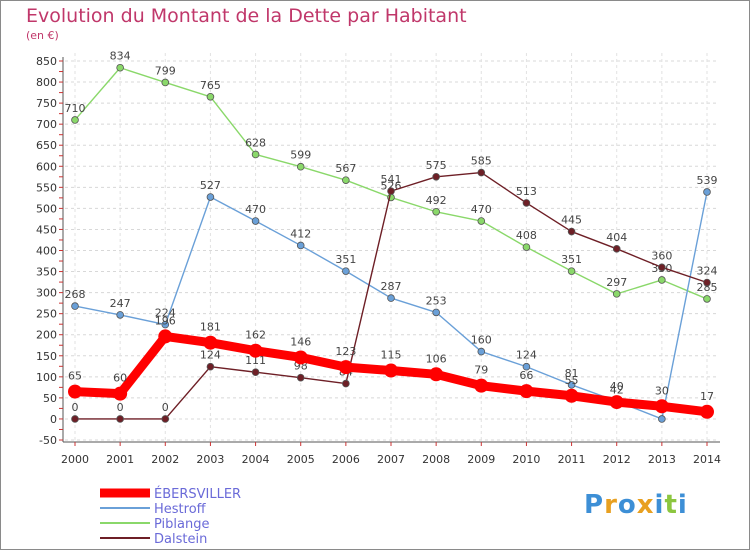 The width and height of the screenshot is (750, 550). What do you see at coordinates (300, 341) in the screenshot?
I see `data-label: 146` at bounding box center [300, 341].